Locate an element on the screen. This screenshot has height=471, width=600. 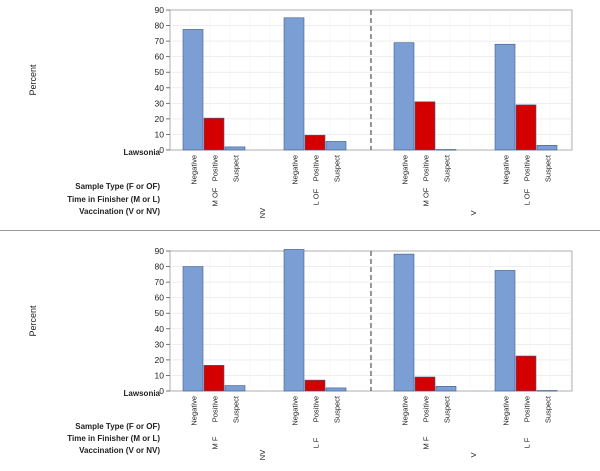
panel-divider is located at coordinates (300, 230).